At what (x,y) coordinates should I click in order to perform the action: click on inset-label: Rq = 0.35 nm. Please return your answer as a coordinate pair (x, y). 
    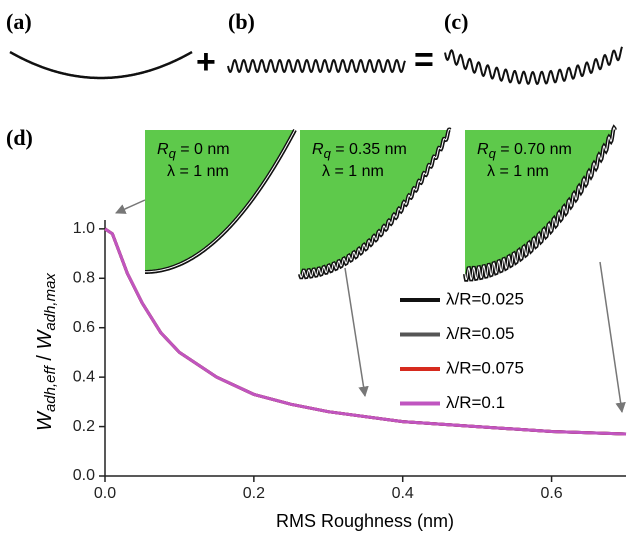
    Looking at the image, I should click on (359, 151).